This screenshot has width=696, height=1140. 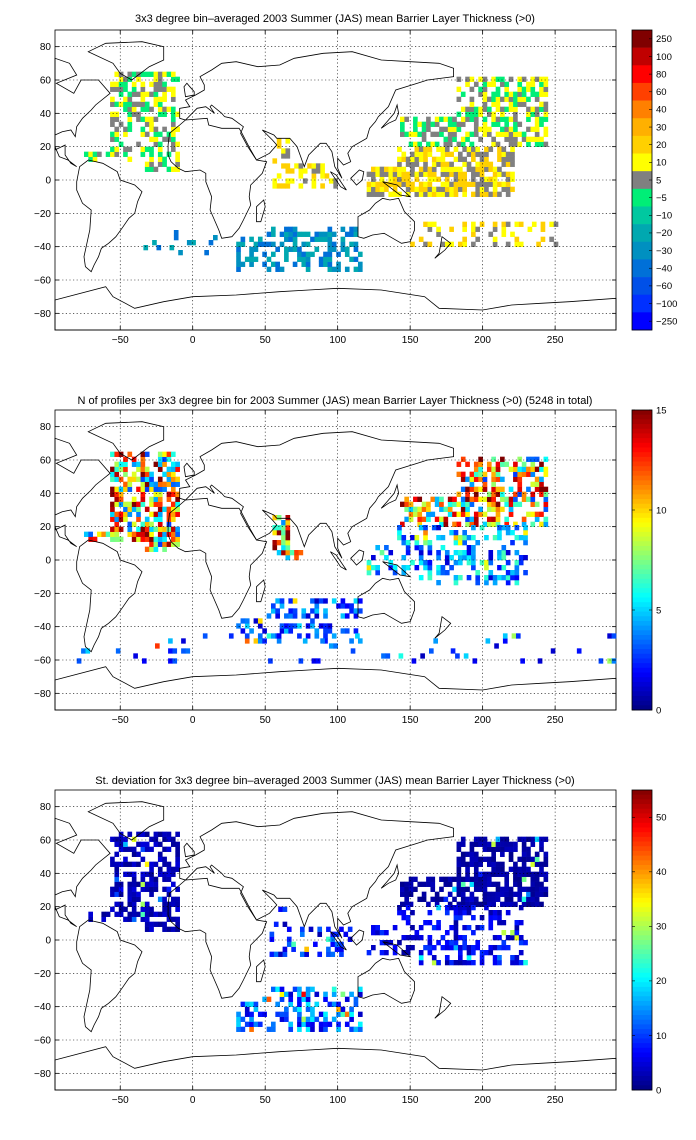 What do you see at coordinates (664, 39) in the screenshot?
I see `colorbar-label: 250` at bounding box center [664, 39].